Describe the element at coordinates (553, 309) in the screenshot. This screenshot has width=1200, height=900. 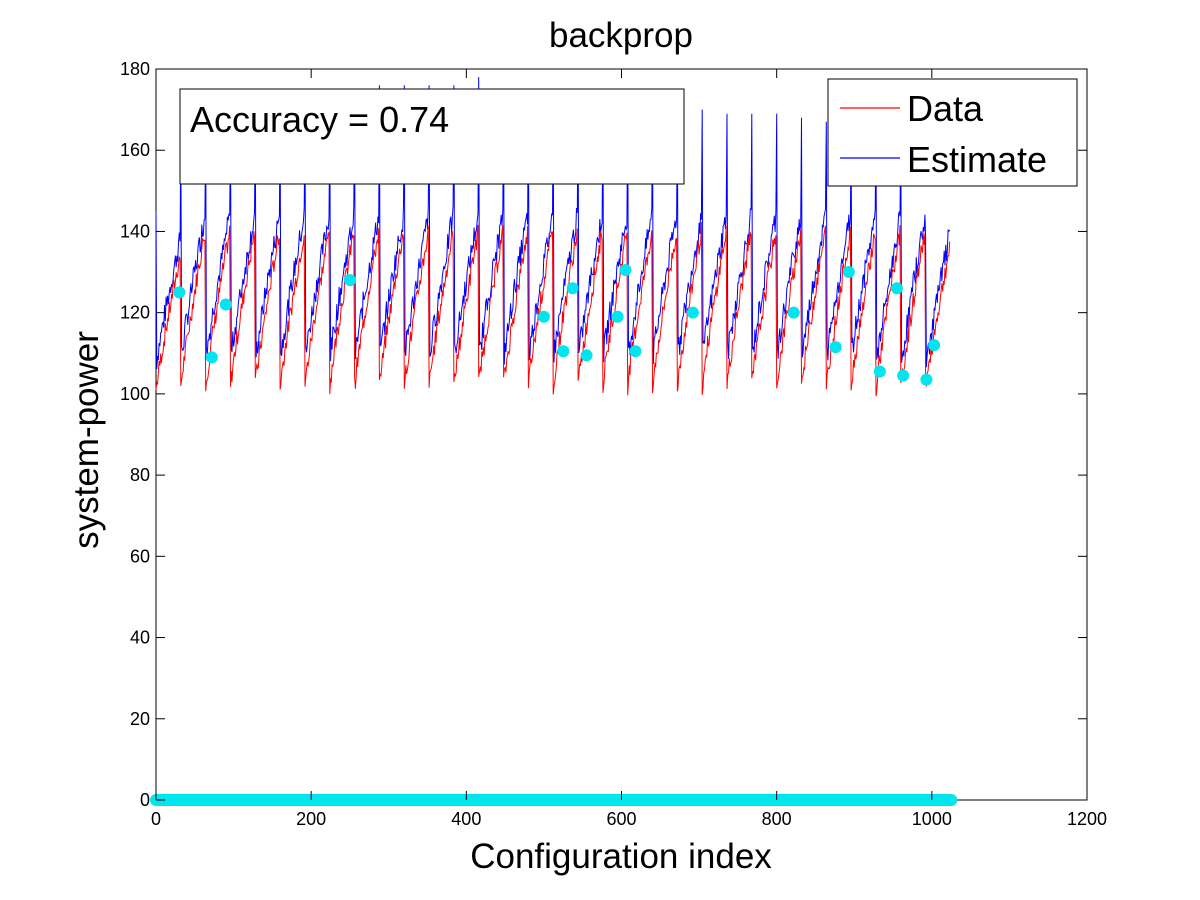
I see `series-line-data` at that location.